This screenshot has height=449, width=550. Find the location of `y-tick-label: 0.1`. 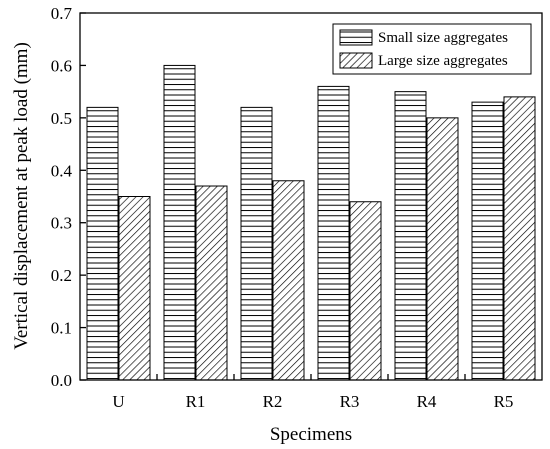

y-tick-label: 0.1 is located at coordinates (61, 328).